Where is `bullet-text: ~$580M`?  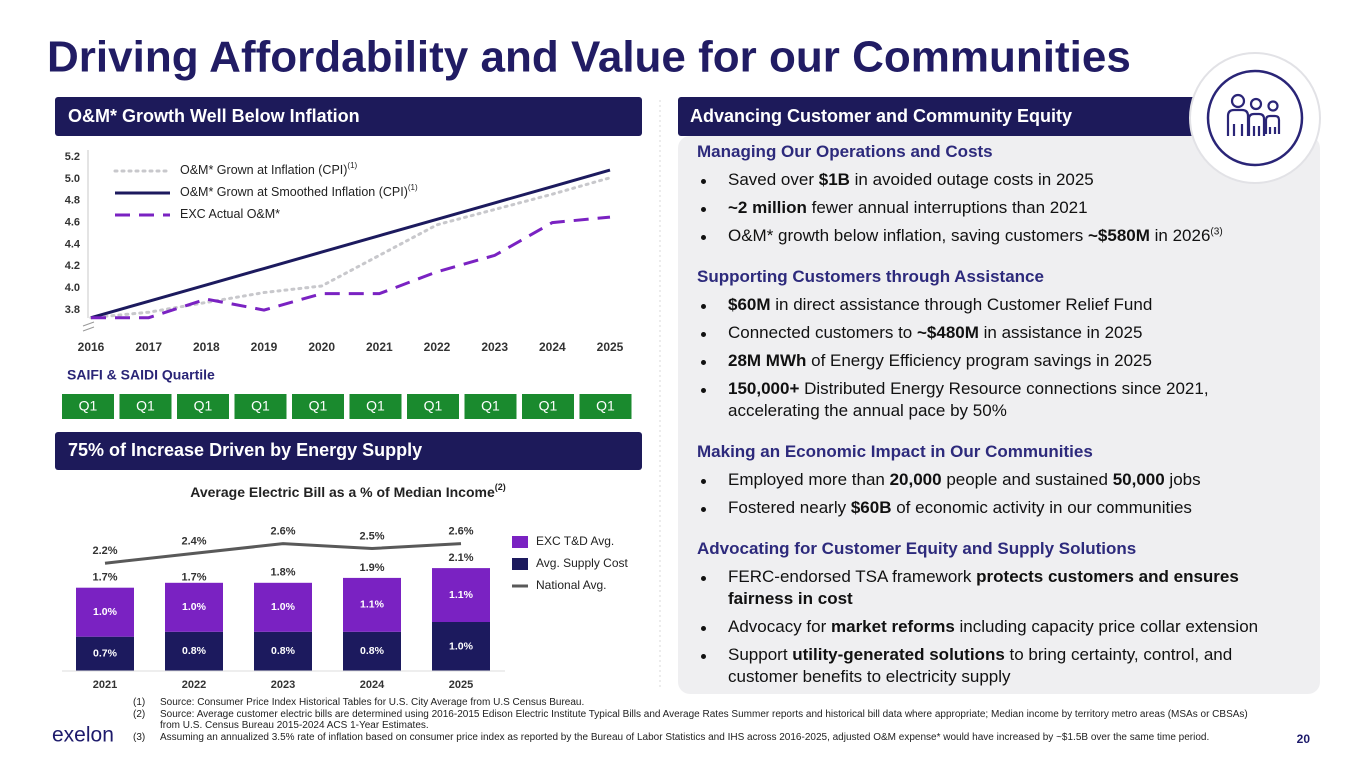 bullet-text: ~$580M is located at coordinates (1119, 235).